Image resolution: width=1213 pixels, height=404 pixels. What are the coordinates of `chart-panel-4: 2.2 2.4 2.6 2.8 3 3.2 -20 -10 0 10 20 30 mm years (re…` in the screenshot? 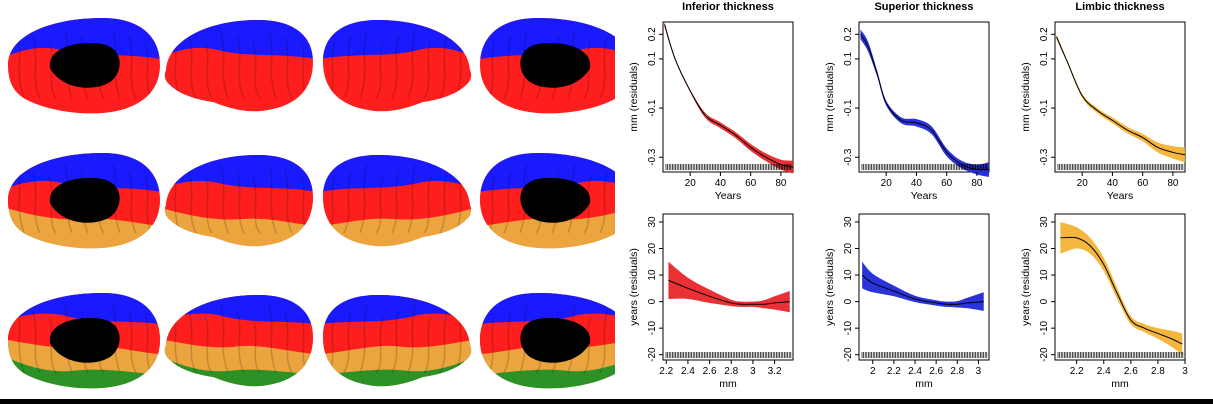 It's located at (711, 301).